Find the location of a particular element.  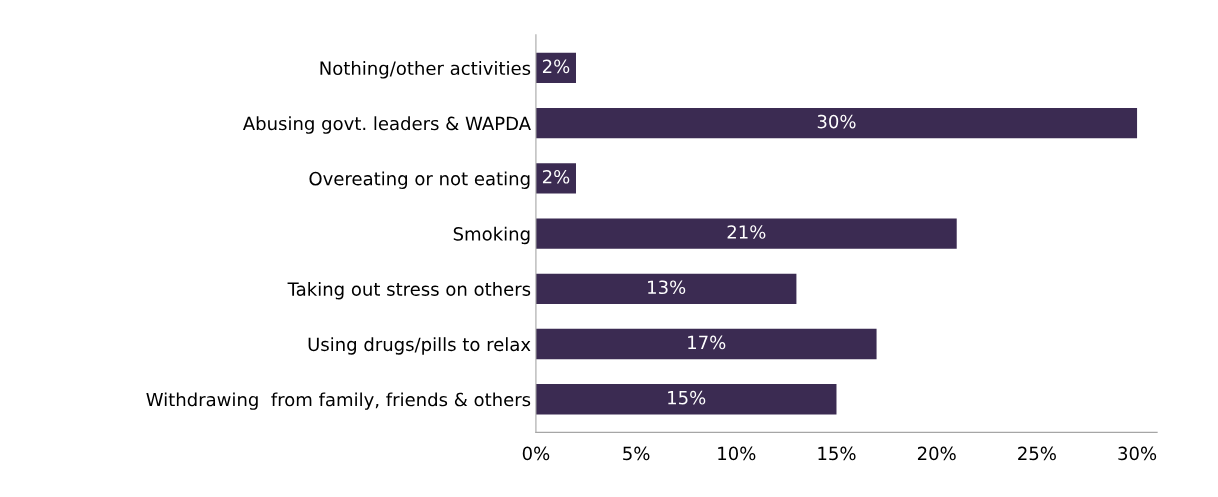

x-tick-label: 25% is located at coordinates (1037, 453).